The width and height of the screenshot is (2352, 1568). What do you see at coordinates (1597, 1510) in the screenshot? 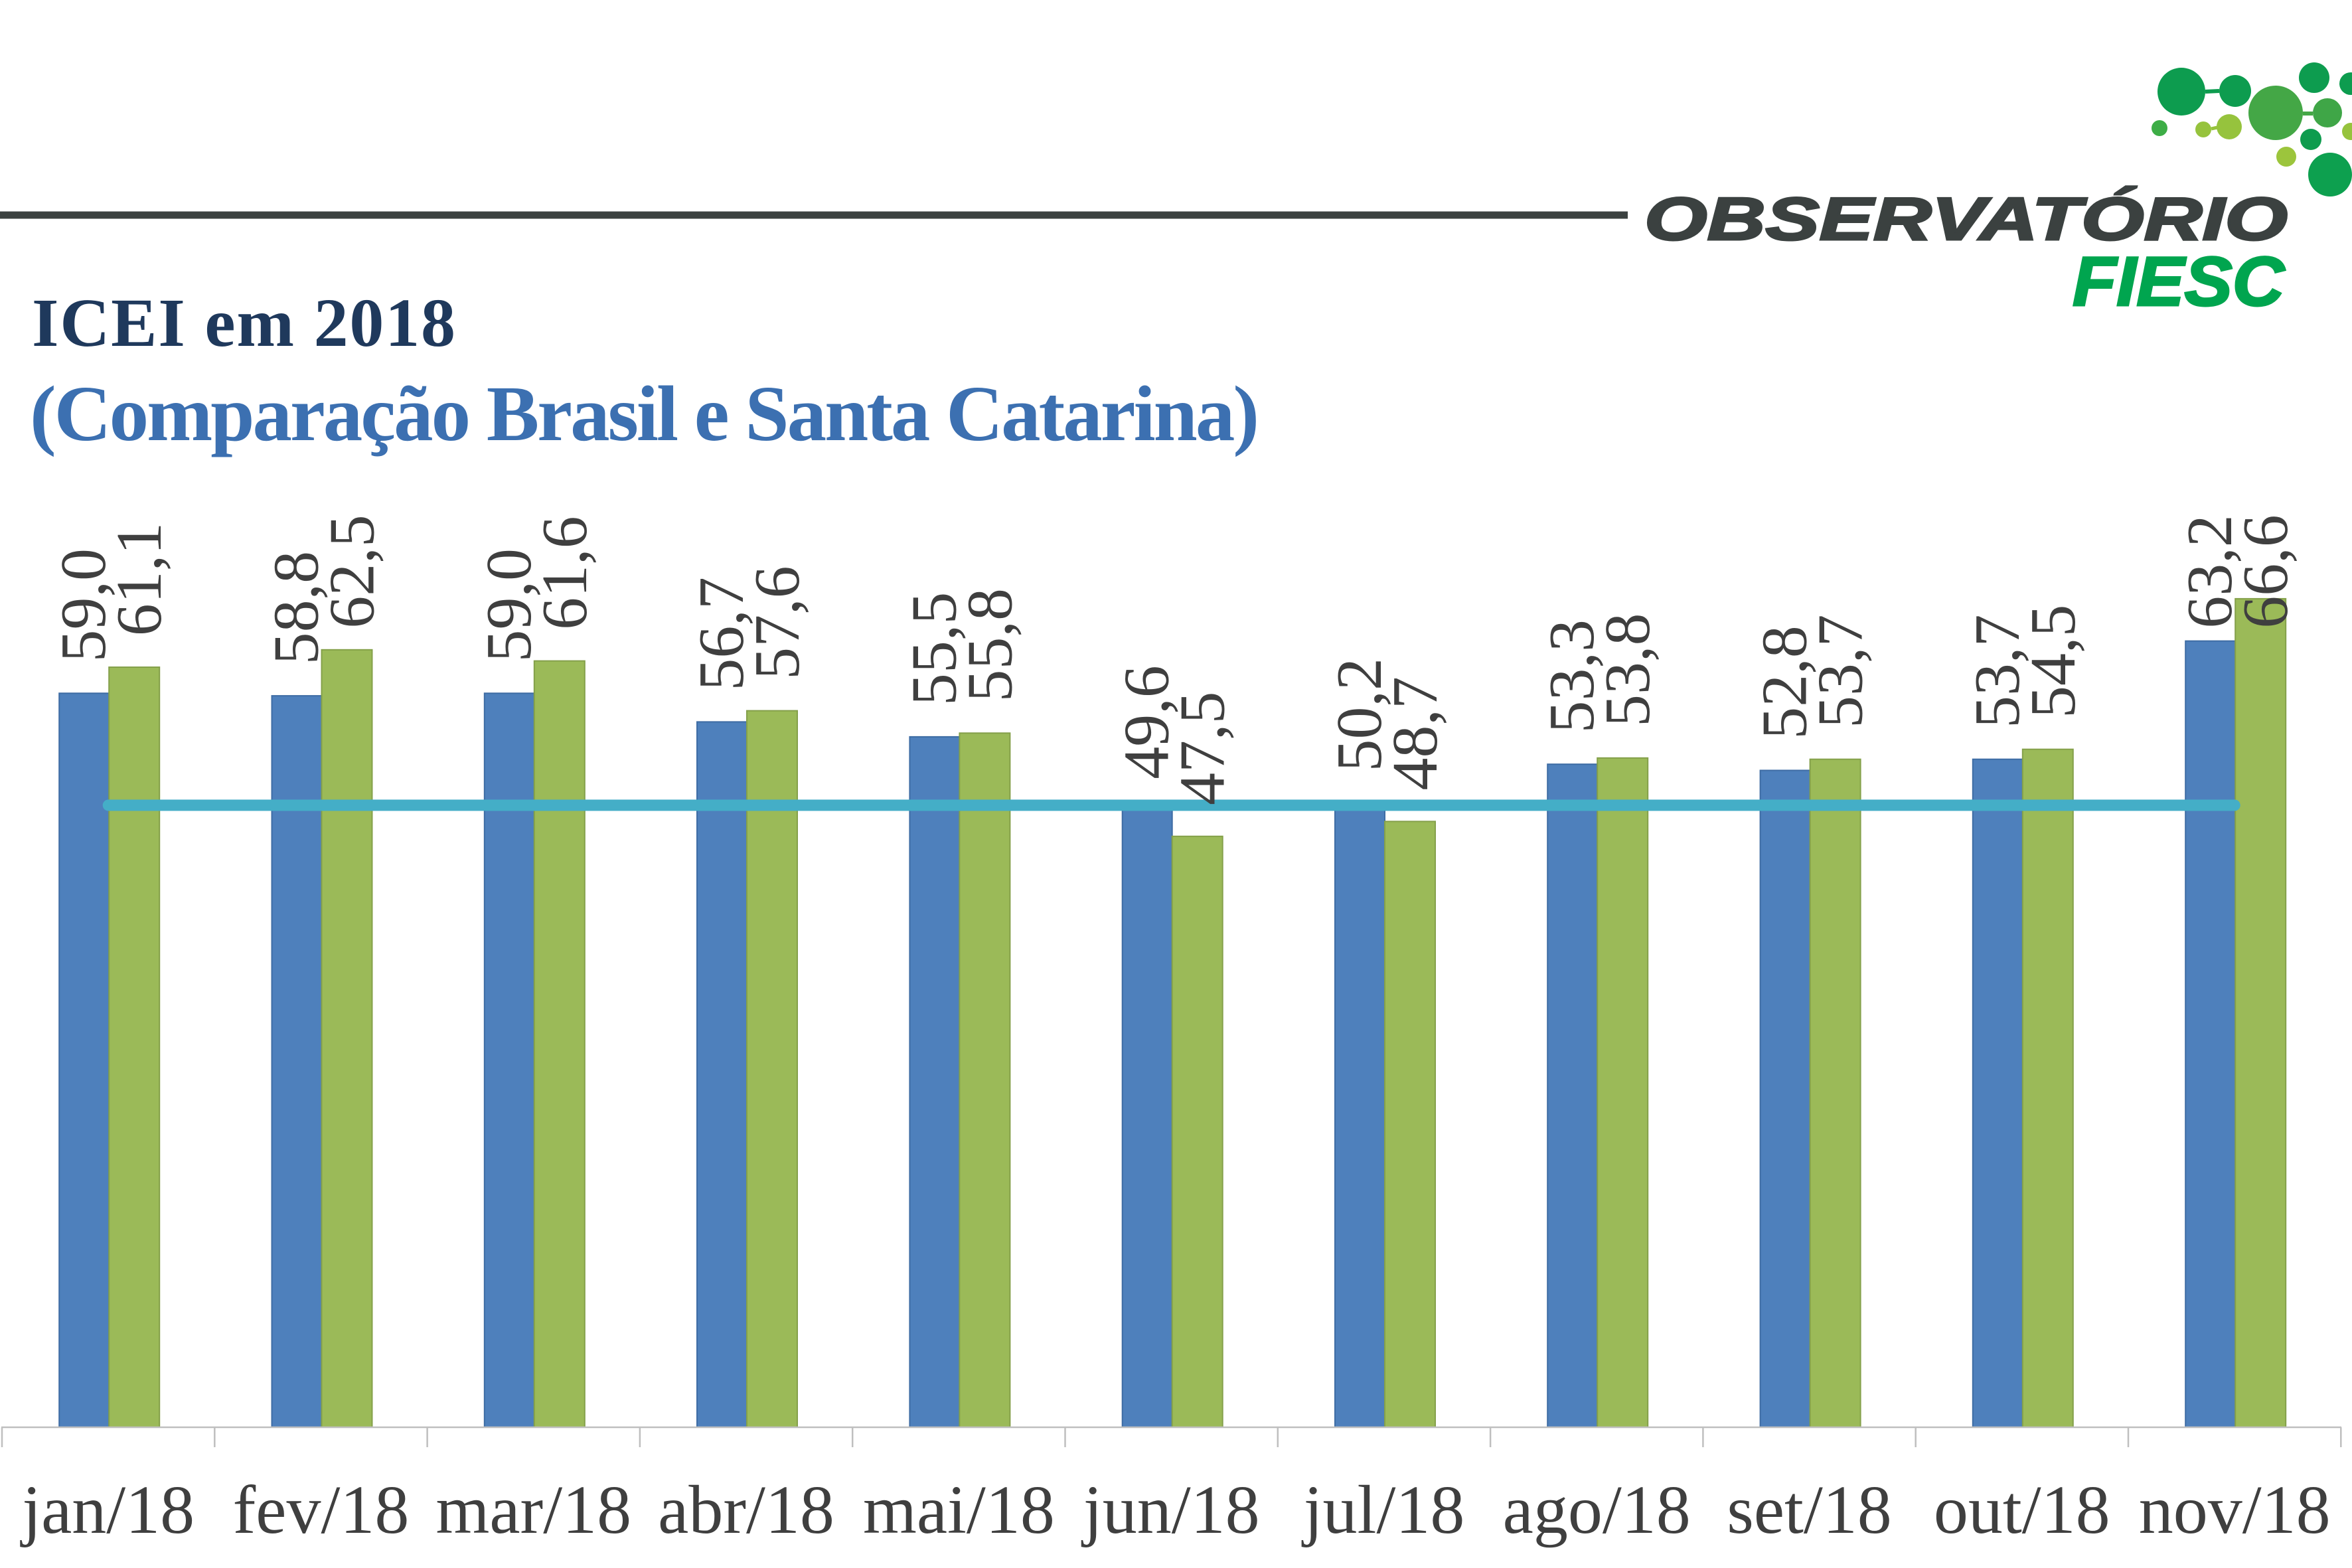
I see `svg-text: ago/18` at bounding box center [1597, 1510].